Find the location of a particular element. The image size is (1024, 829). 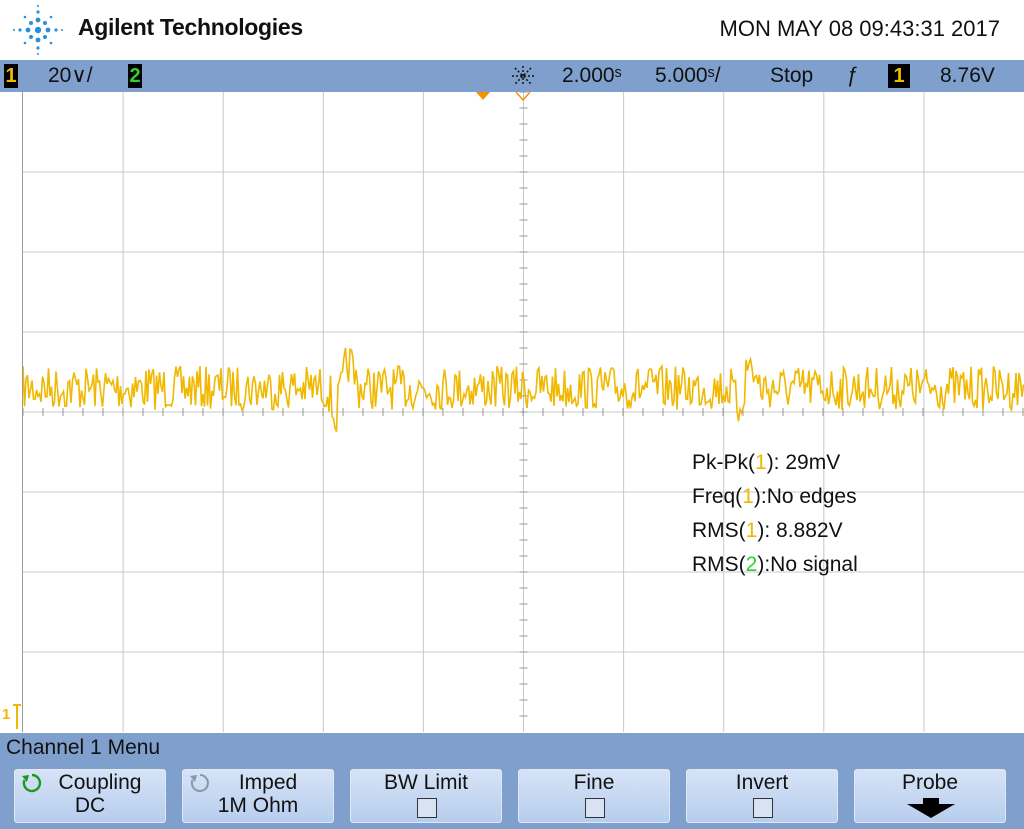

time-reference-marker is located at coordinates (523, 97).